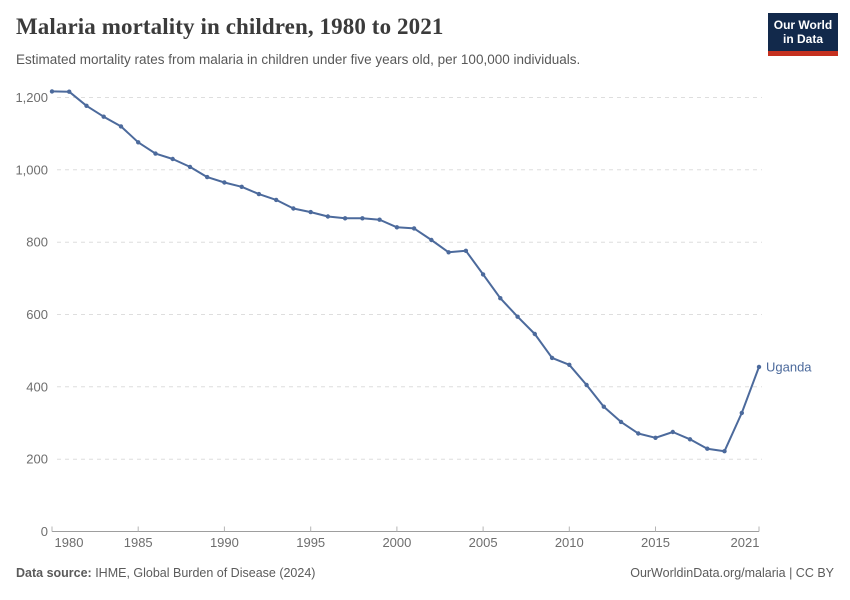 Image resolution: width=850 pixels, height=600 pixels. What do you see at coordinates (732, 573) in the screenshot?
I see `credit-link: OurWorldinData.org/malaria | CC BY` at bounding box center [732, 573].